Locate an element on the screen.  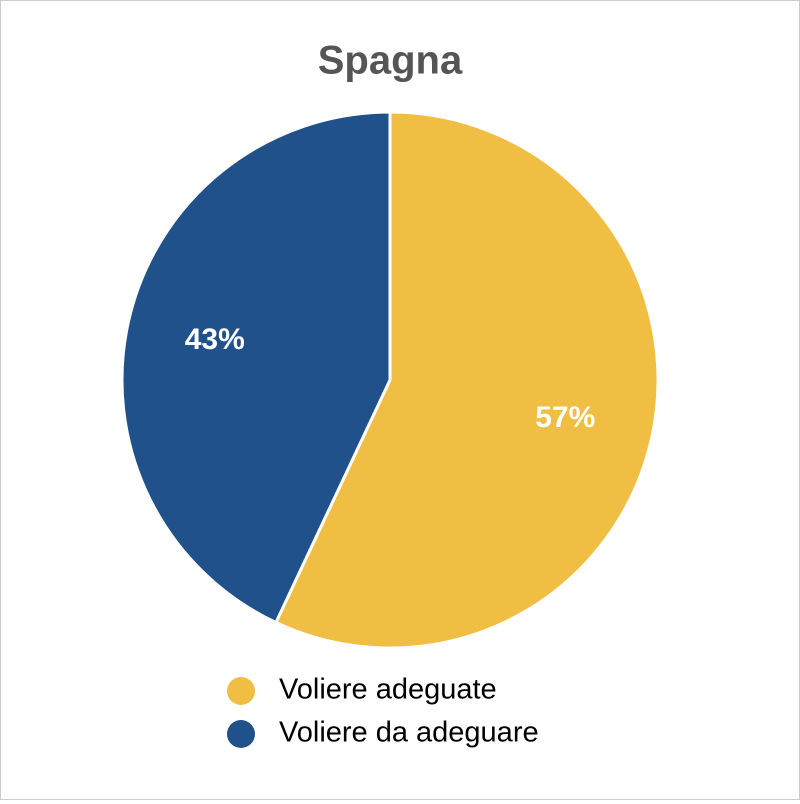
chart-title: Spagna is located at coordinates (390, 61).